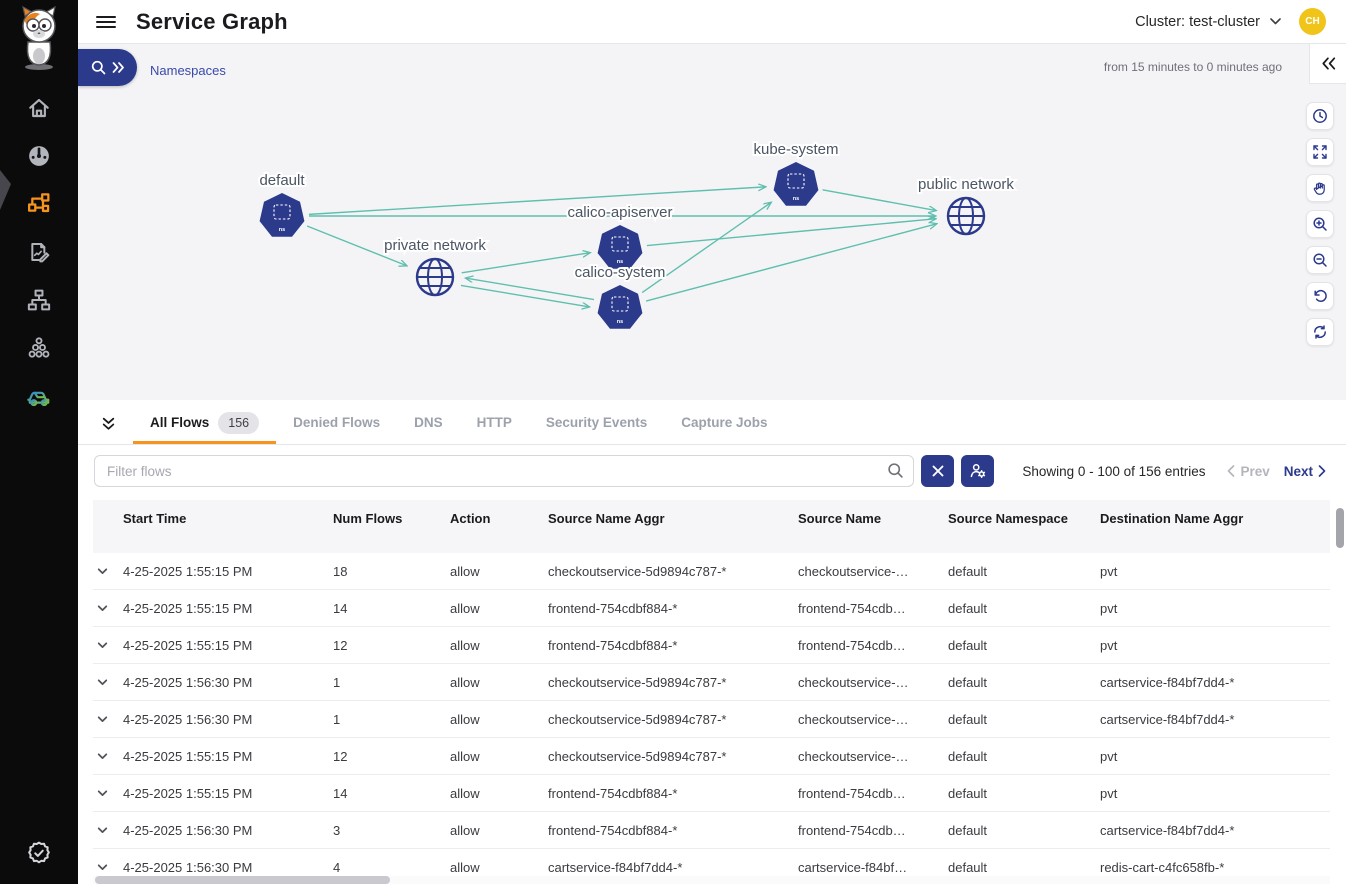 The width and height of the screenshot is (1346, 884). I want to click on cluster-selector: Cluster: test-cluster, so click(1208, 22).